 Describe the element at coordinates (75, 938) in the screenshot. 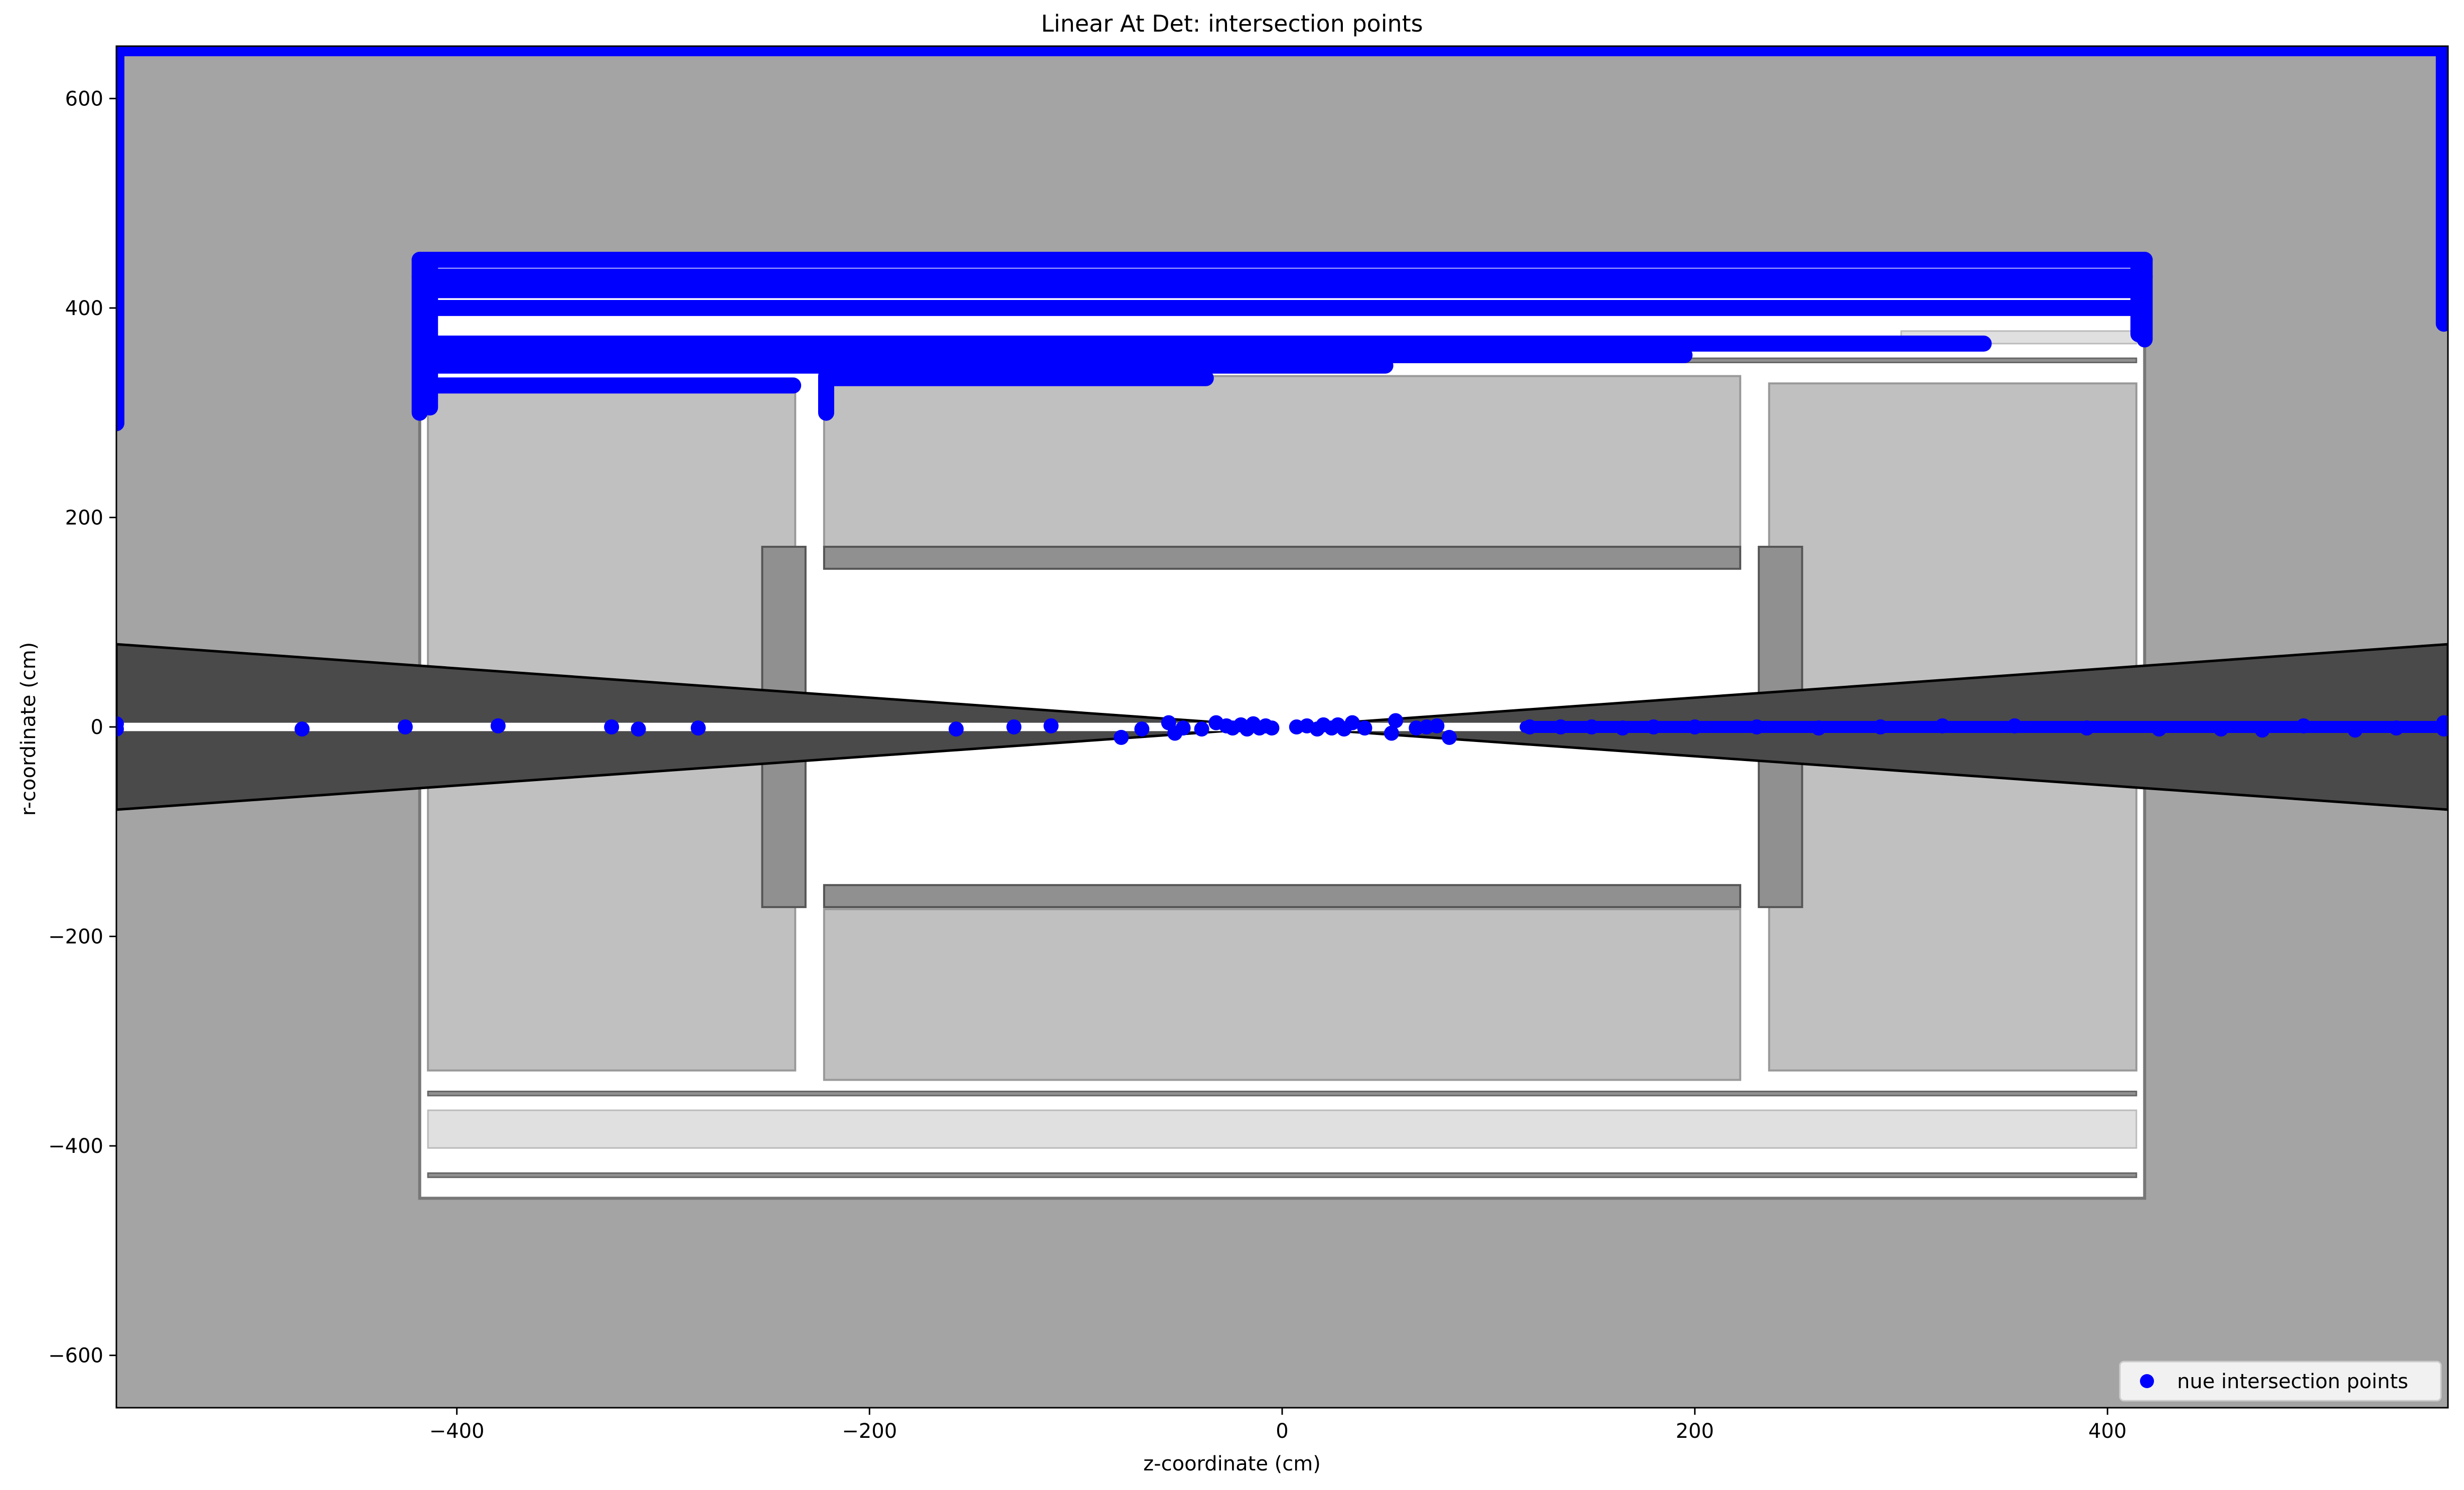

I see `y-tick-label: −200` at that location.